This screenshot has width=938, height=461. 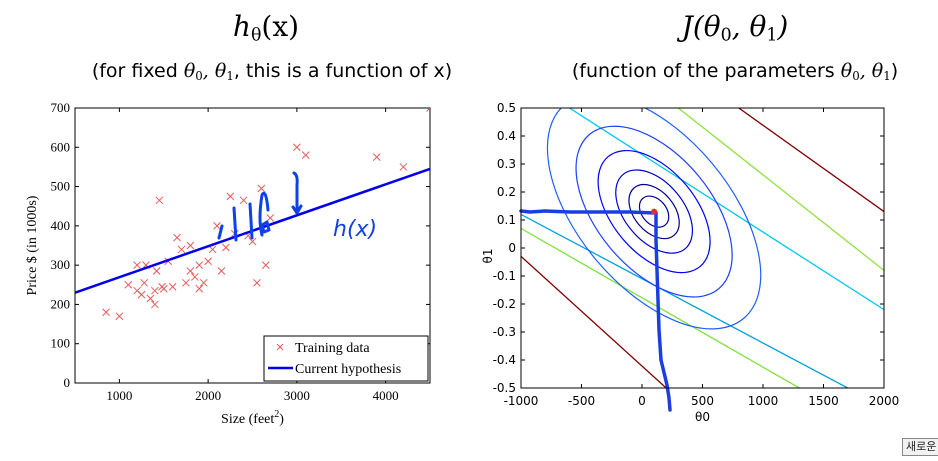 What do you see at coordinates (61, 186) in the screenshot?
I see `y-tick-label: 500` at bounding box center [61, 186].